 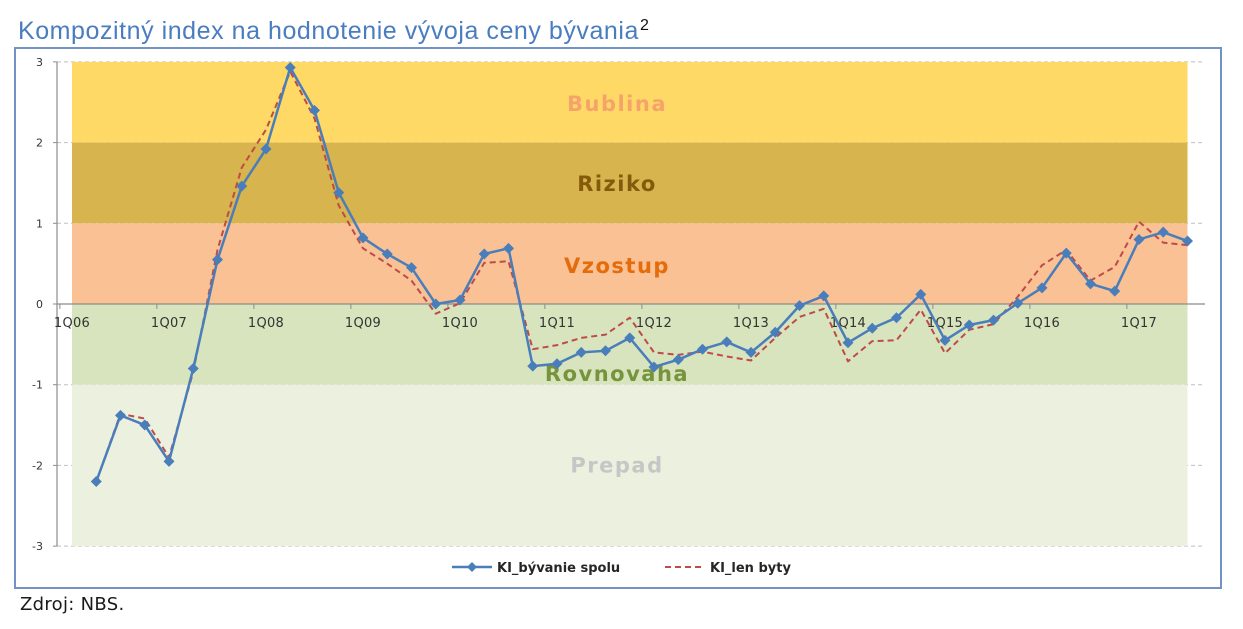 I want to click on x-tick-label: 1Q12, so click(x=654, y=323).